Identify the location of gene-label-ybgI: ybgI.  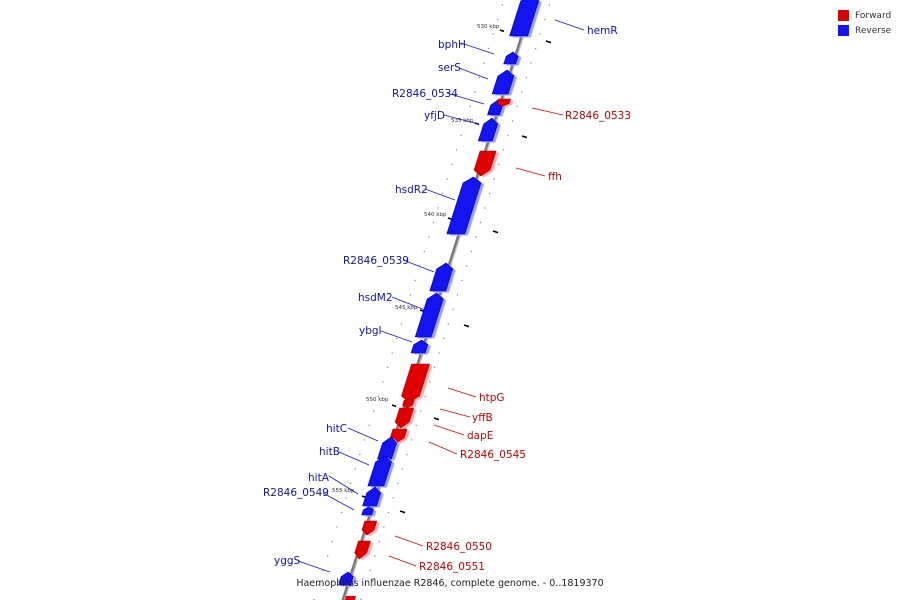
(370, 331).